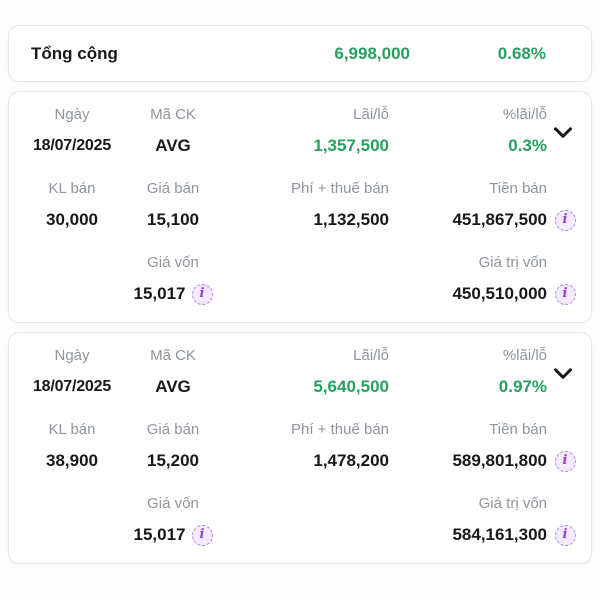 Image resolution: width=600 pixels, height=600 pixels. What do you see at coordinates (351, 460) in the screenshot?
I see `sell-fee-tax-value: 1,478,200` at bounding box center [351, 460].